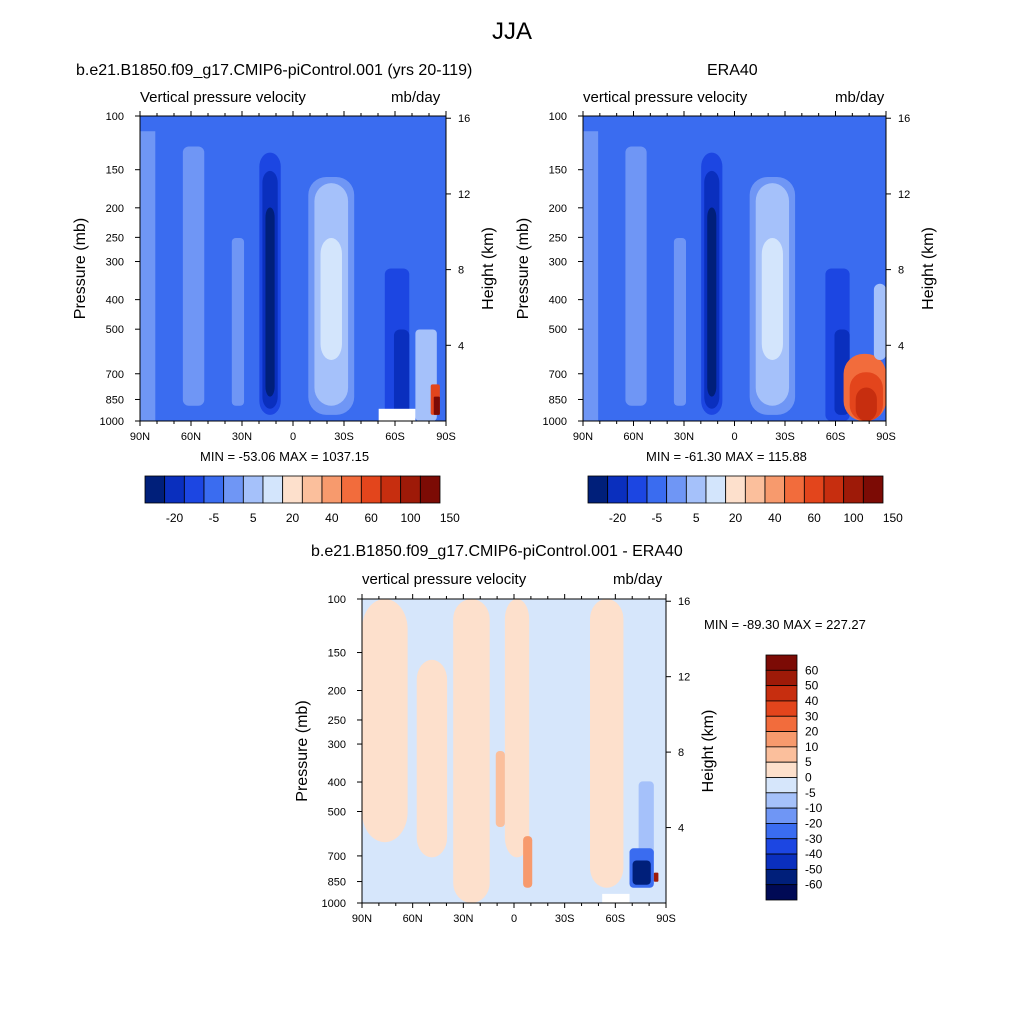 The height and width of the screenshot is (1024, 1024). What do you see at coordinates (444, 579) in the screenshot?
I see `diff-variable-label: vertical pressure velocity` at bounding box center [444, 579].